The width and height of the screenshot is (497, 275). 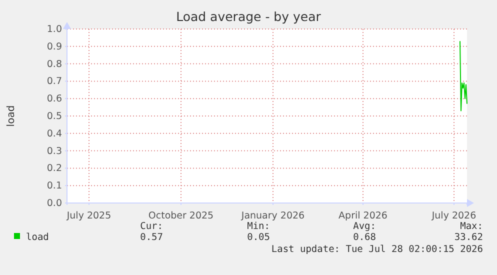 I want to click on x-tick-label: October 2025, so click(x=181, y=216).